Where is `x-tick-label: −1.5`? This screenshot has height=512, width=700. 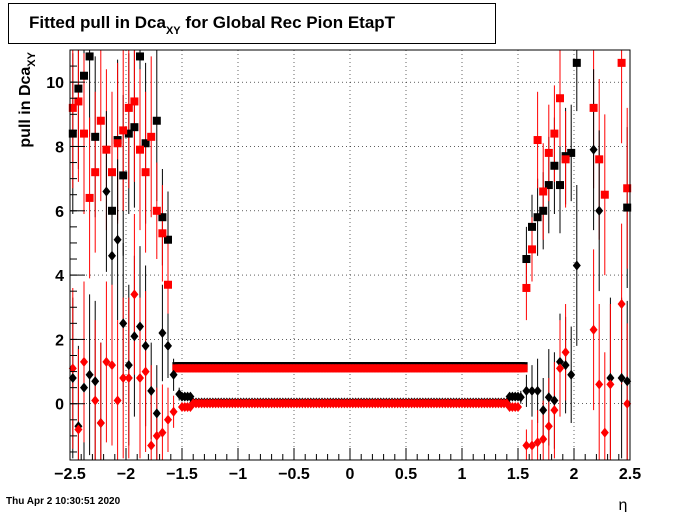 x-tick-label: −1.5 is located at coordinates (182, 474).